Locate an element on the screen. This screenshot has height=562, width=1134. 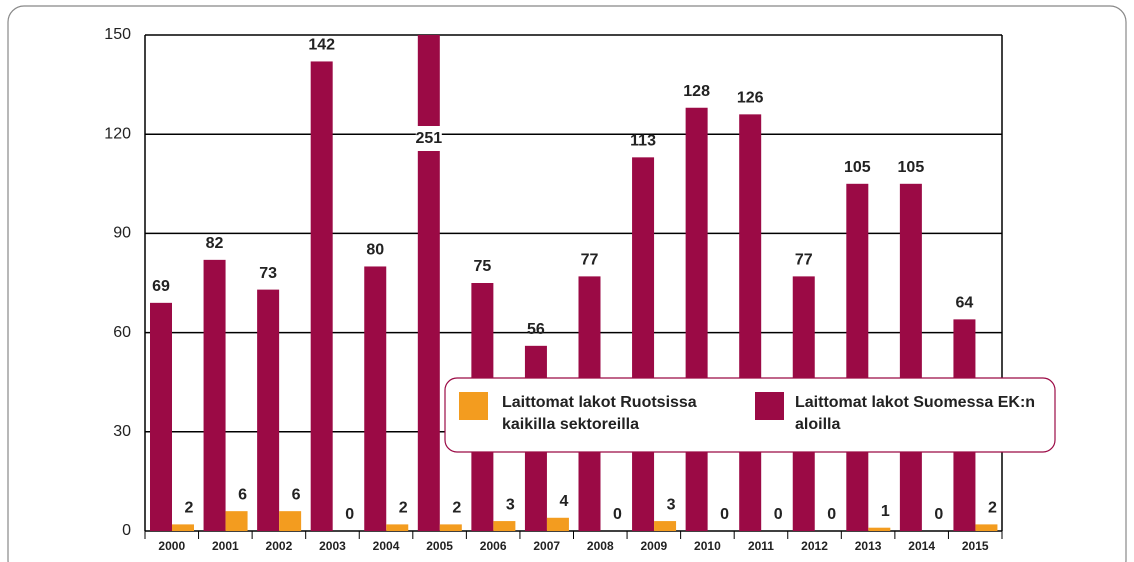
value-label: 4 is located at coordinates (563, 501).